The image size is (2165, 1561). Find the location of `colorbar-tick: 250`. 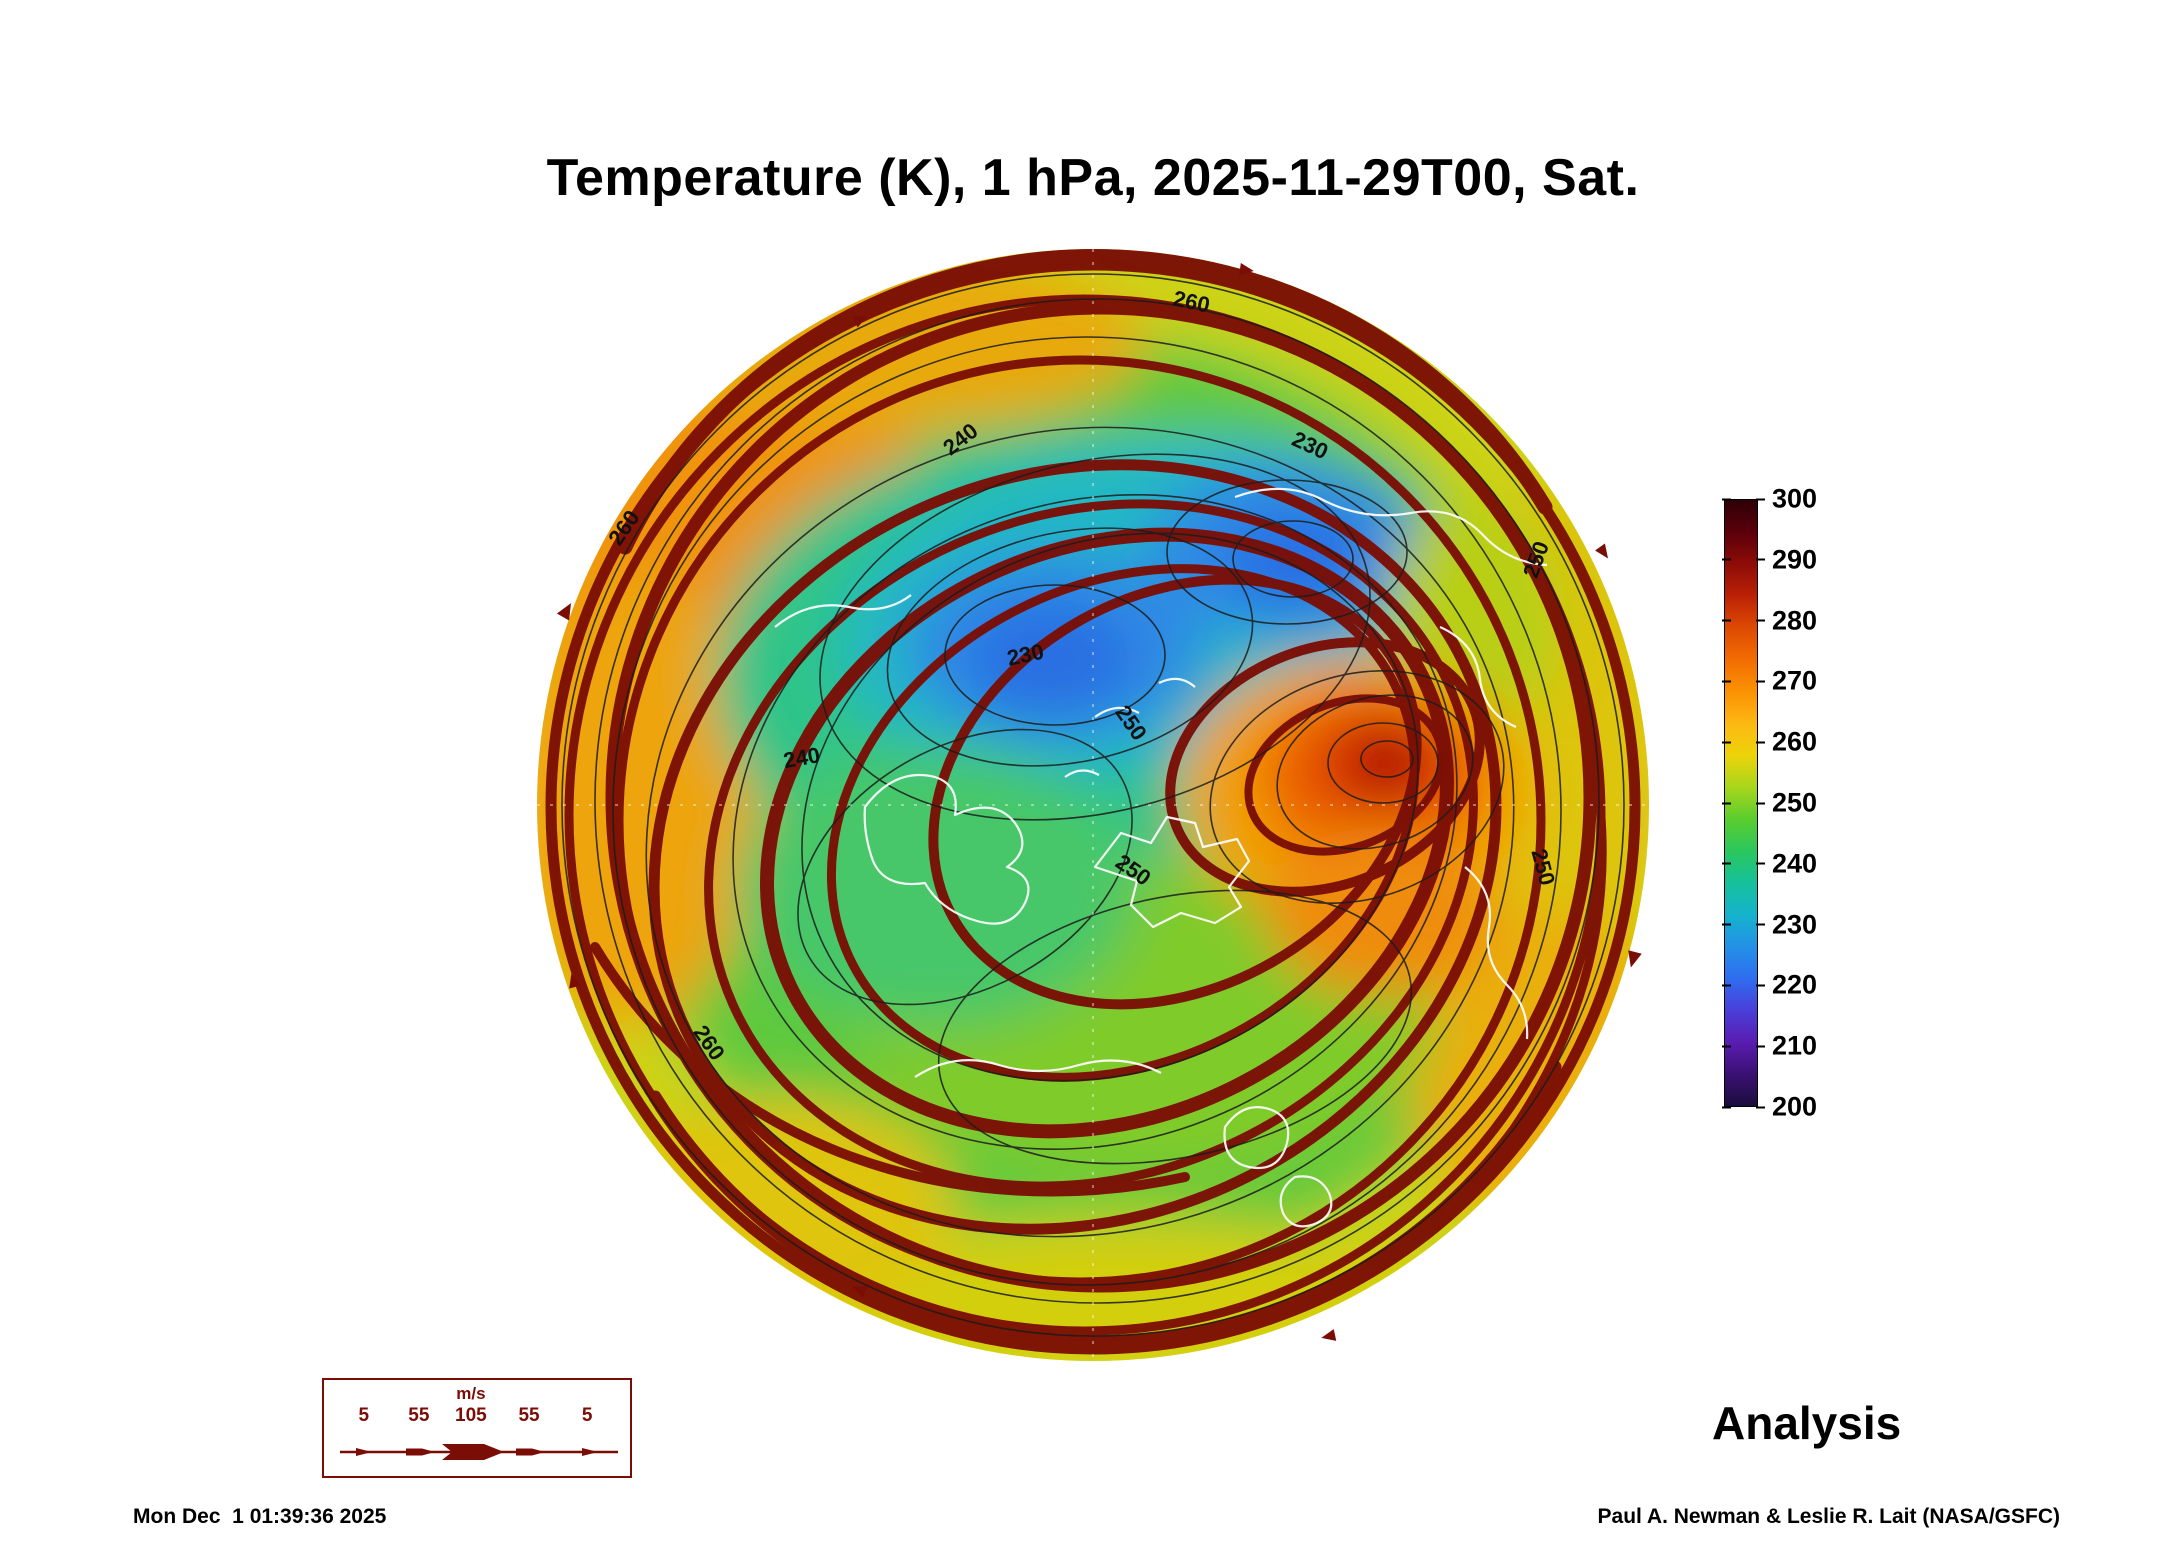

colorbar-tick: 250 is located at coordinates (1769, 802).